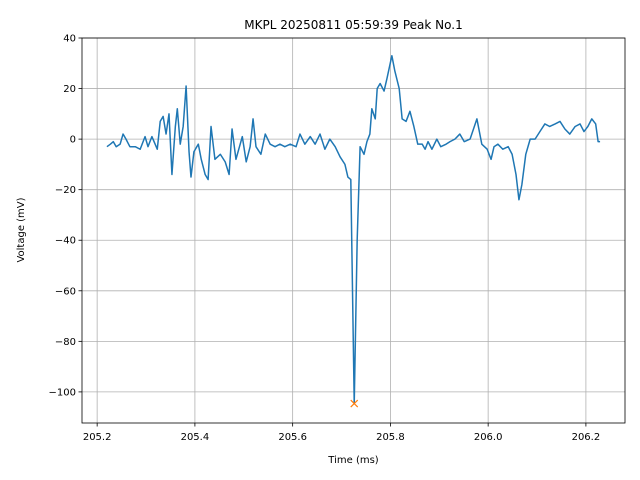  What do you see at coordinates (65, 190) in the screenshot?
I see `y-tick-label: −20` at bounding box center [65, 190].